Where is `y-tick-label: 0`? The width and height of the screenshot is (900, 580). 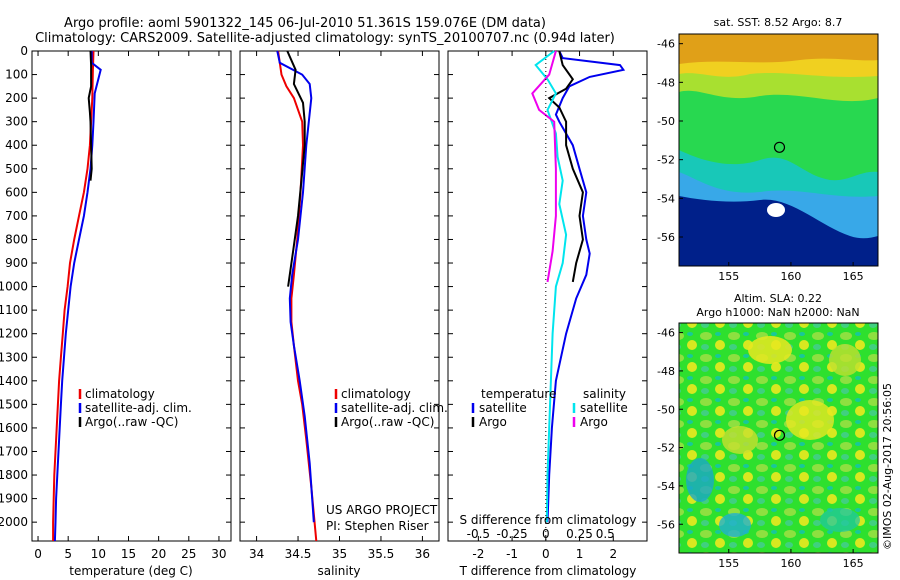 y-tick-label: 0 is located at coordinates (24, 51).